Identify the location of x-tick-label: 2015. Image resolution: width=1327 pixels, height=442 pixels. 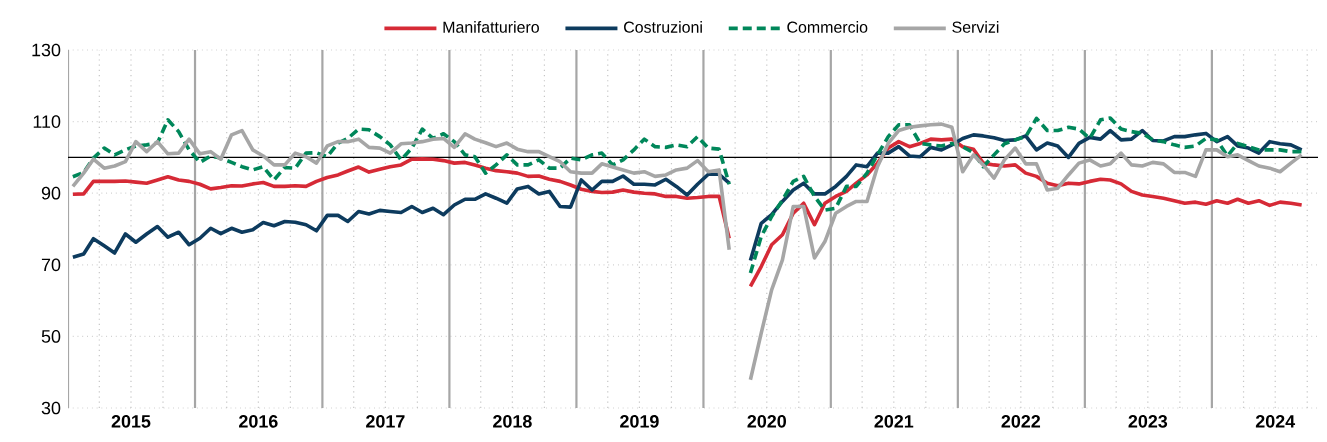
(131, 421).